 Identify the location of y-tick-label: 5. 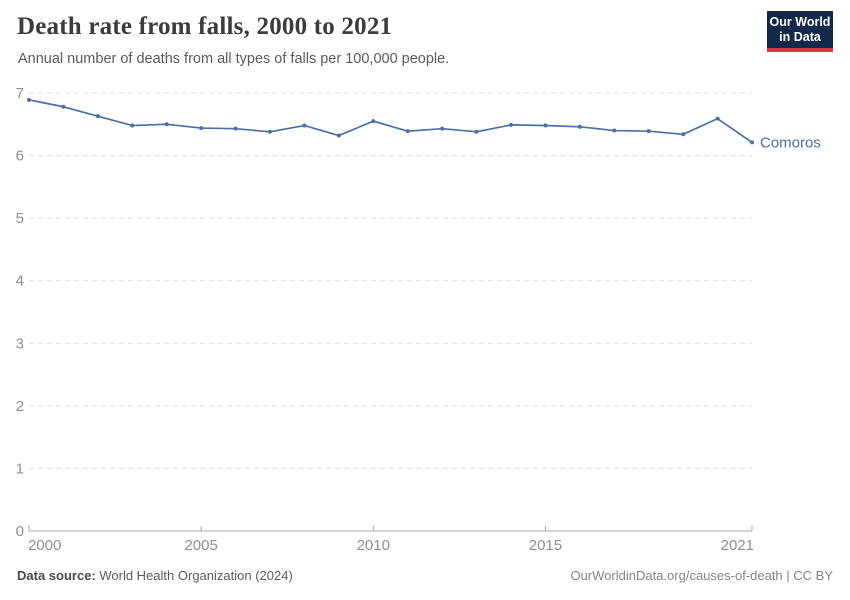
(20, 218).